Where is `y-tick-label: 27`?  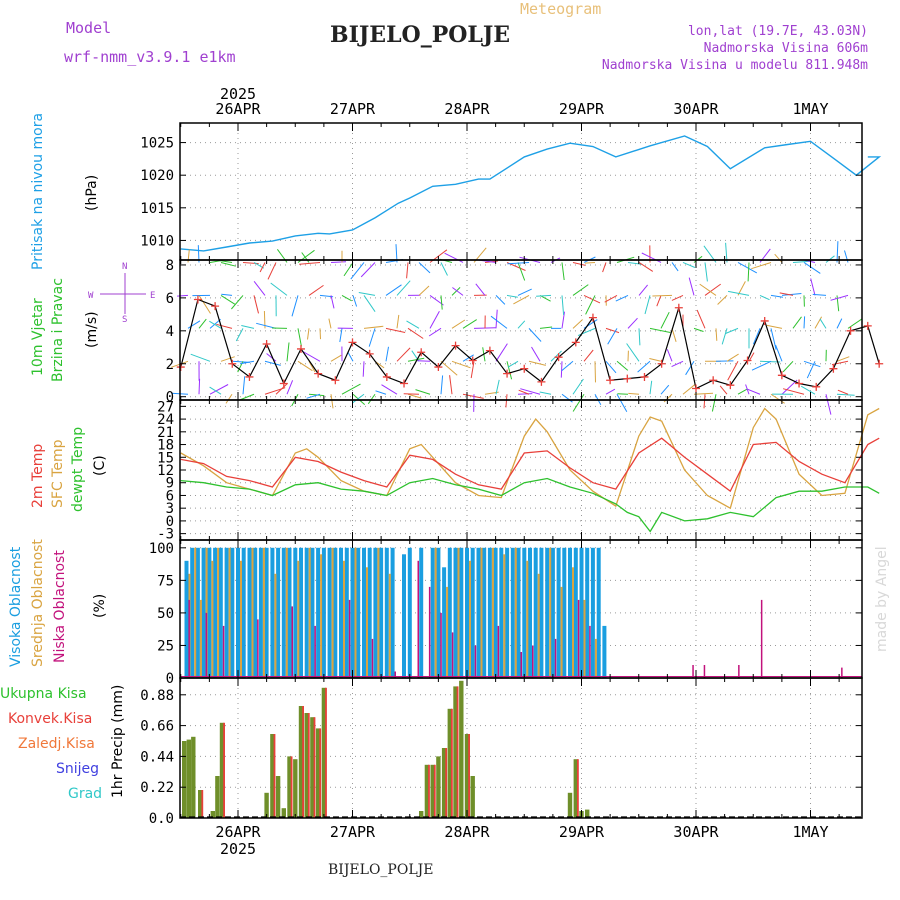 y-tick-label: 27 is located at coordinates (165, 407).